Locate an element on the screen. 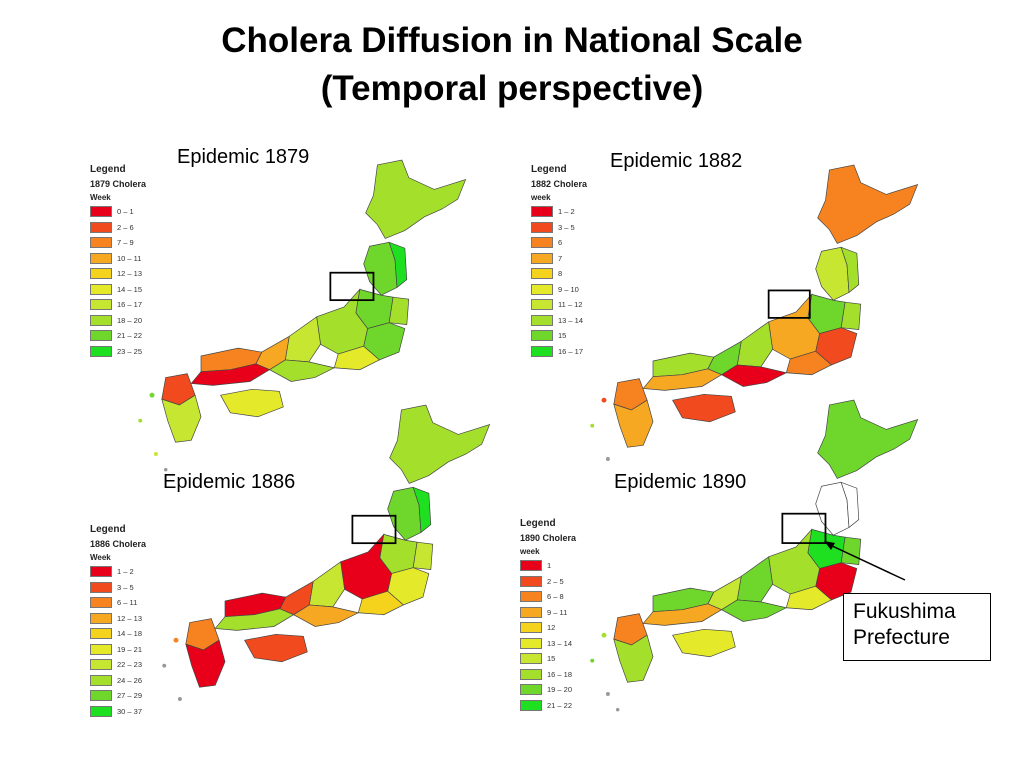  legend-label: 14 – 15 is located at coordinates (130, 289).